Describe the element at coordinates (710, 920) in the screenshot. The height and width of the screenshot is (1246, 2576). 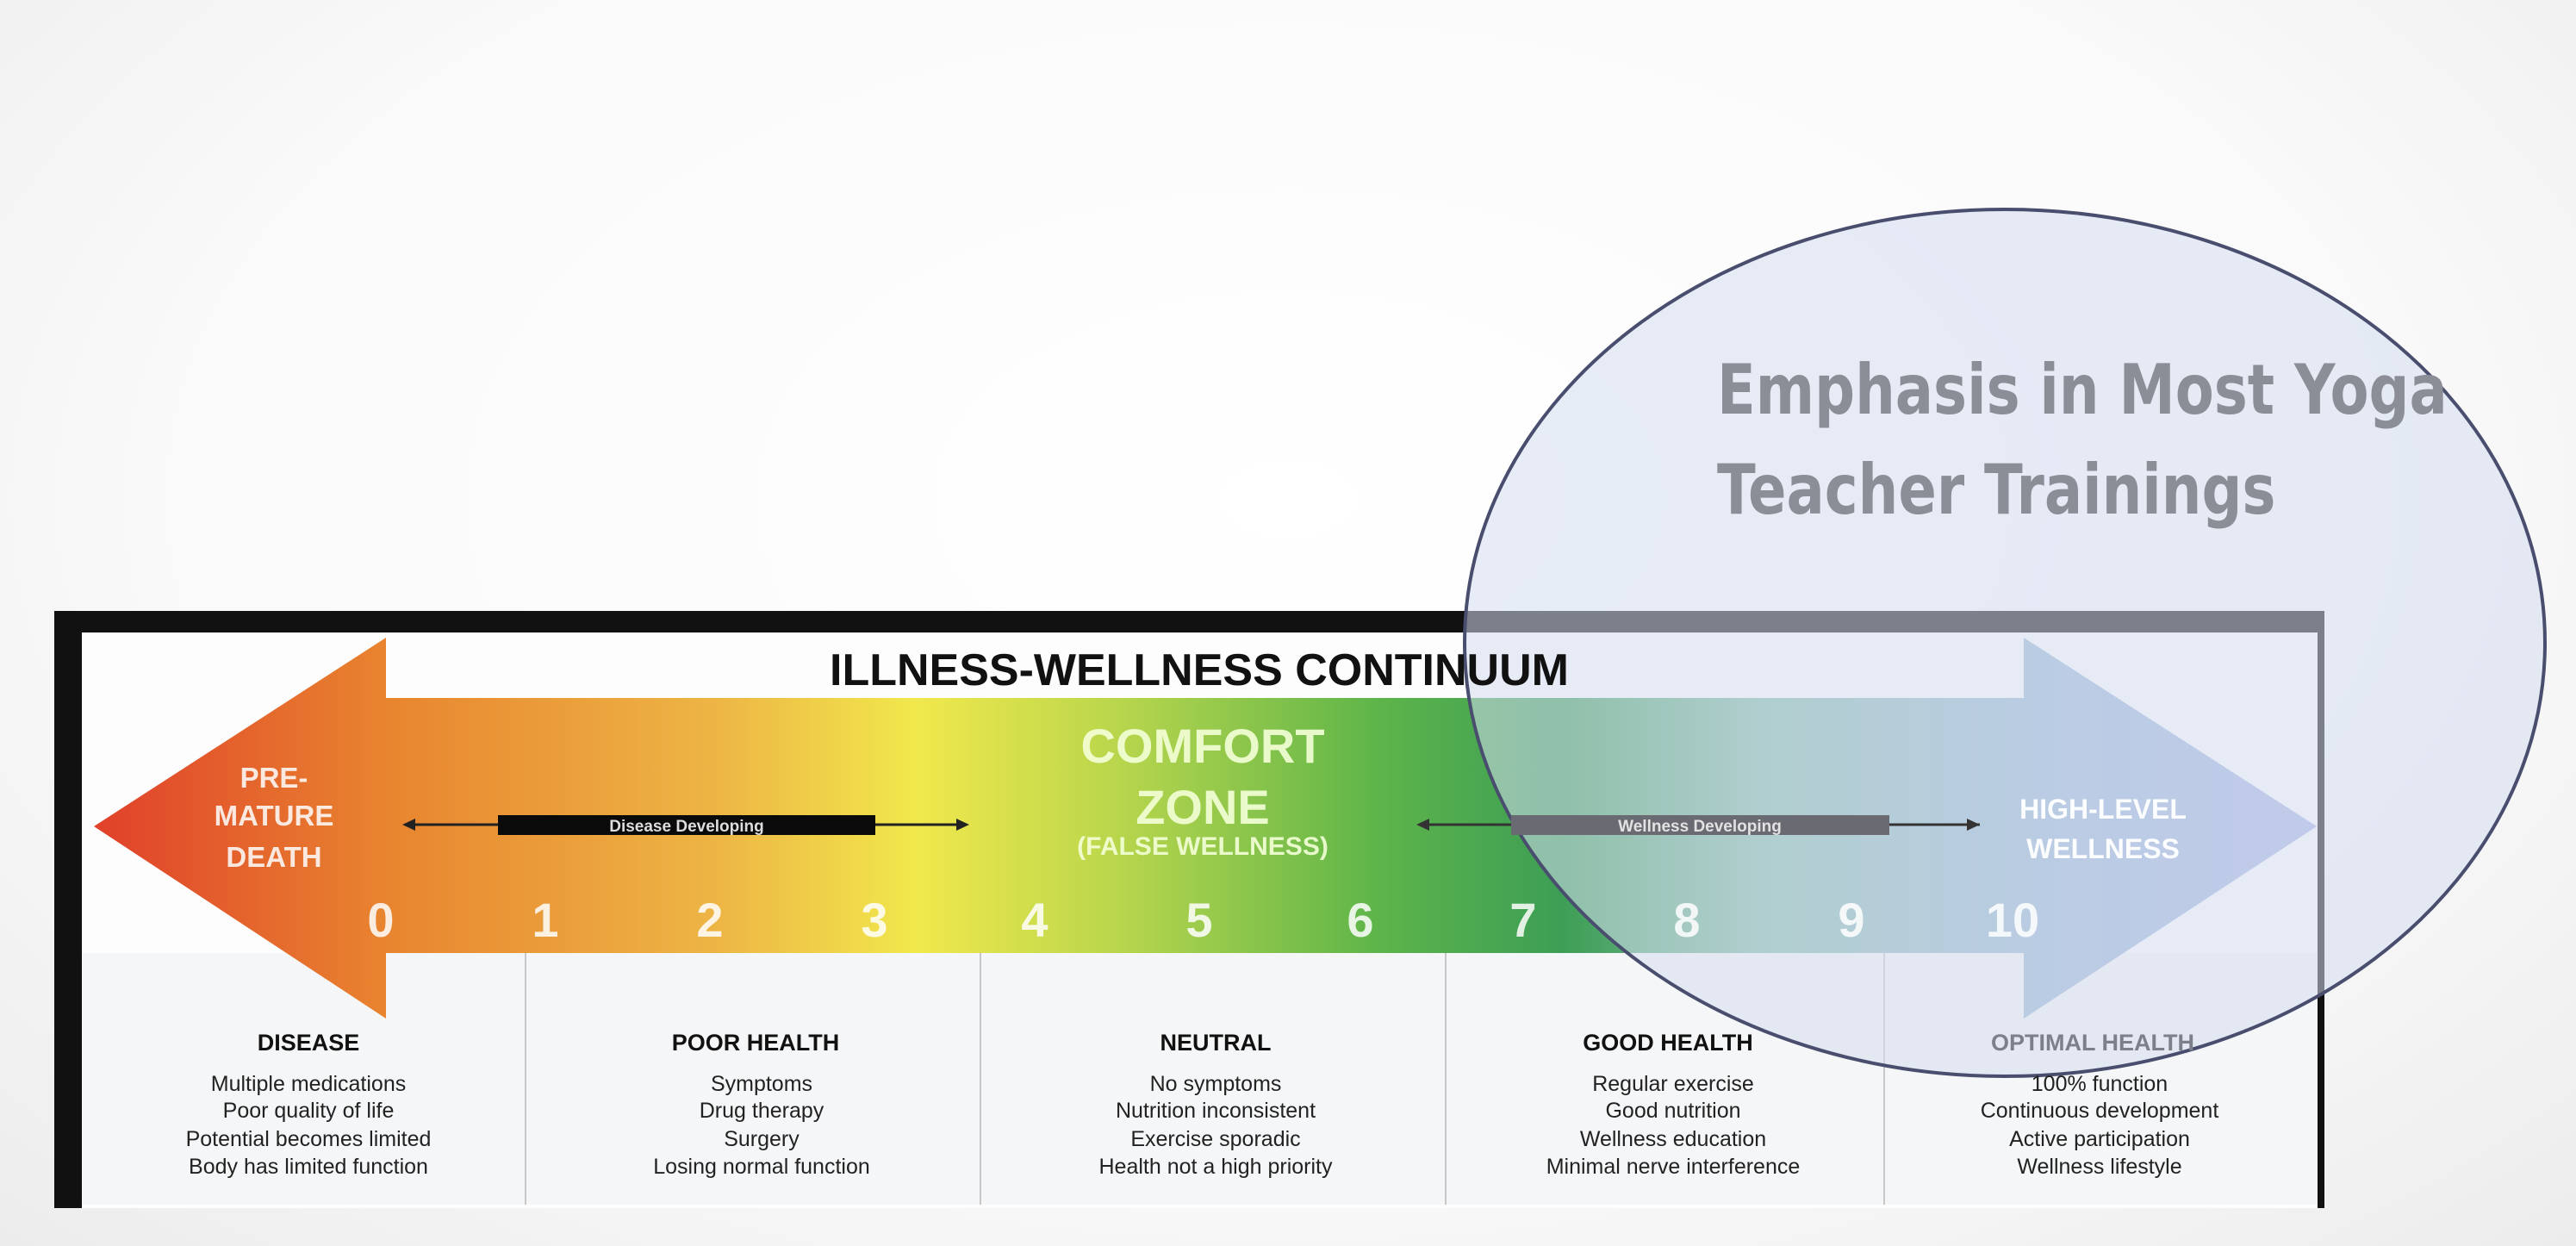
I see `scale-number: 2` at that location.